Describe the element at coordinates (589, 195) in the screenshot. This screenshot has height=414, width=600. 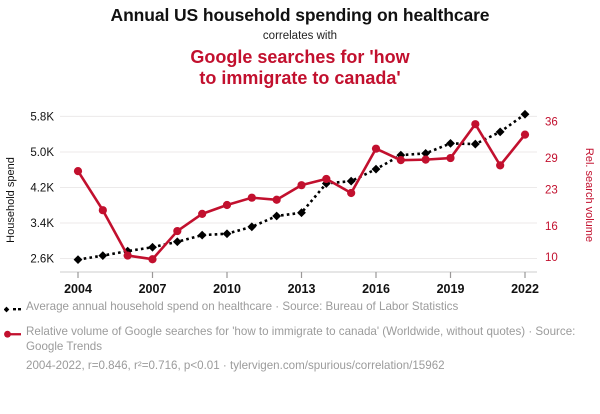
I see `y-axis-right-title: Rel. search volume` at that location.